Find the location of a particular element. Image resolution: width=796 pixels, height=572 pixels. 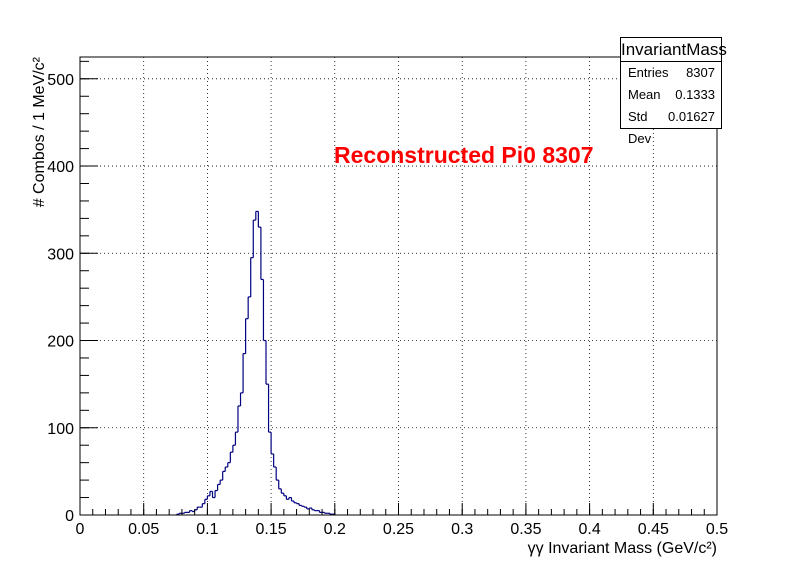

stats-value: 8307 is located at coordinates (700, 72).